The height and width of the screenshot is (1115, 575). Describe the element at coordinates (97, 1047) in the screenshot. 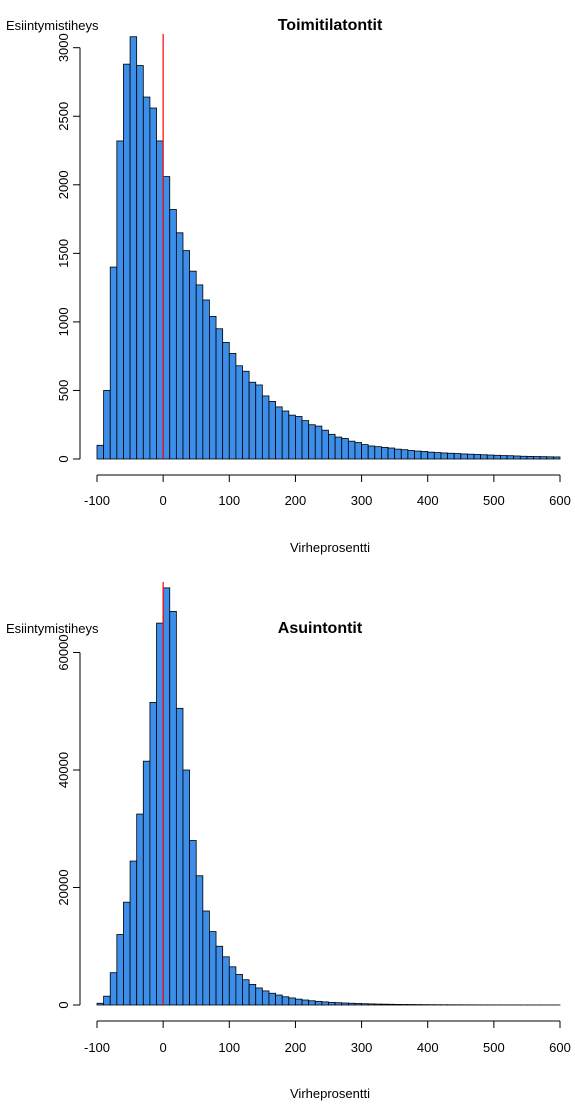

I see `x-tick-label: -100` at that location.